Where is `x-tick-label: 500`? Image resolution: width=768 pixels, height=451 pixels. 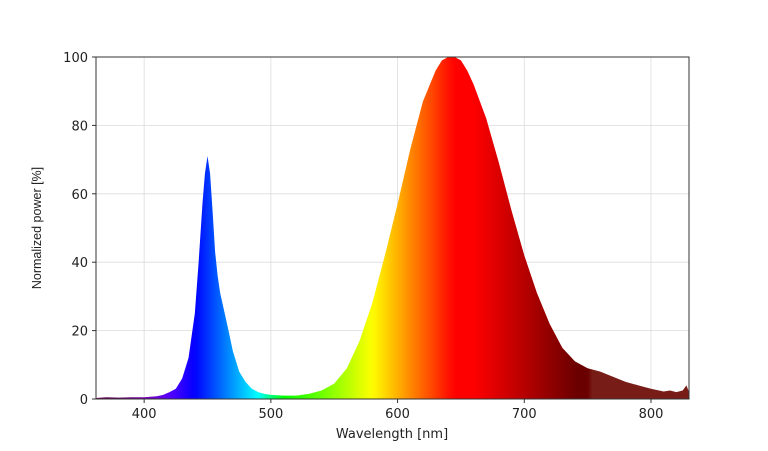 x-tick-label: 500 is located at coordinates (270, 414).